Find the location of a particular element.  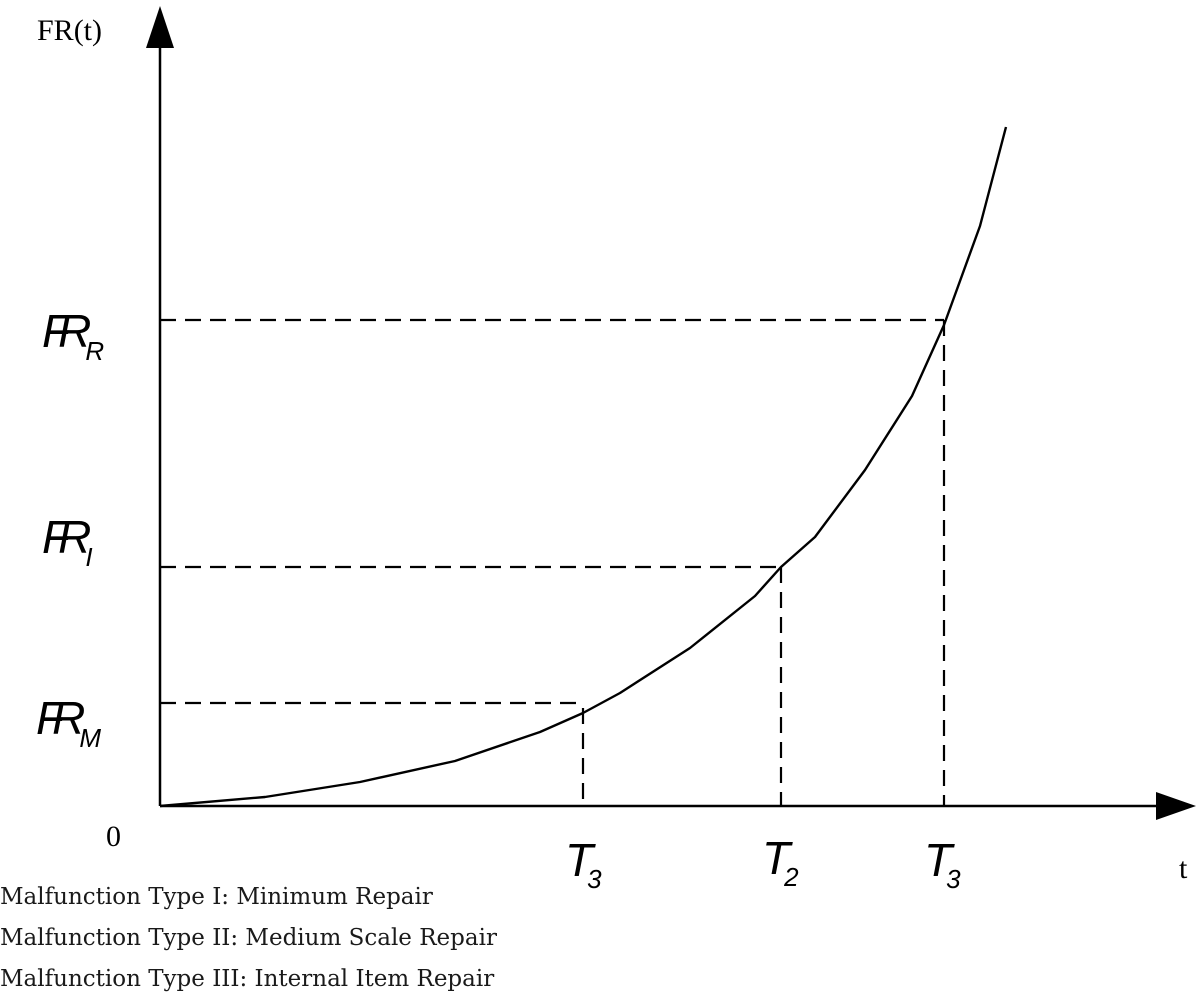

x-axis-arrowhead is located at coordinates (1176, 806).